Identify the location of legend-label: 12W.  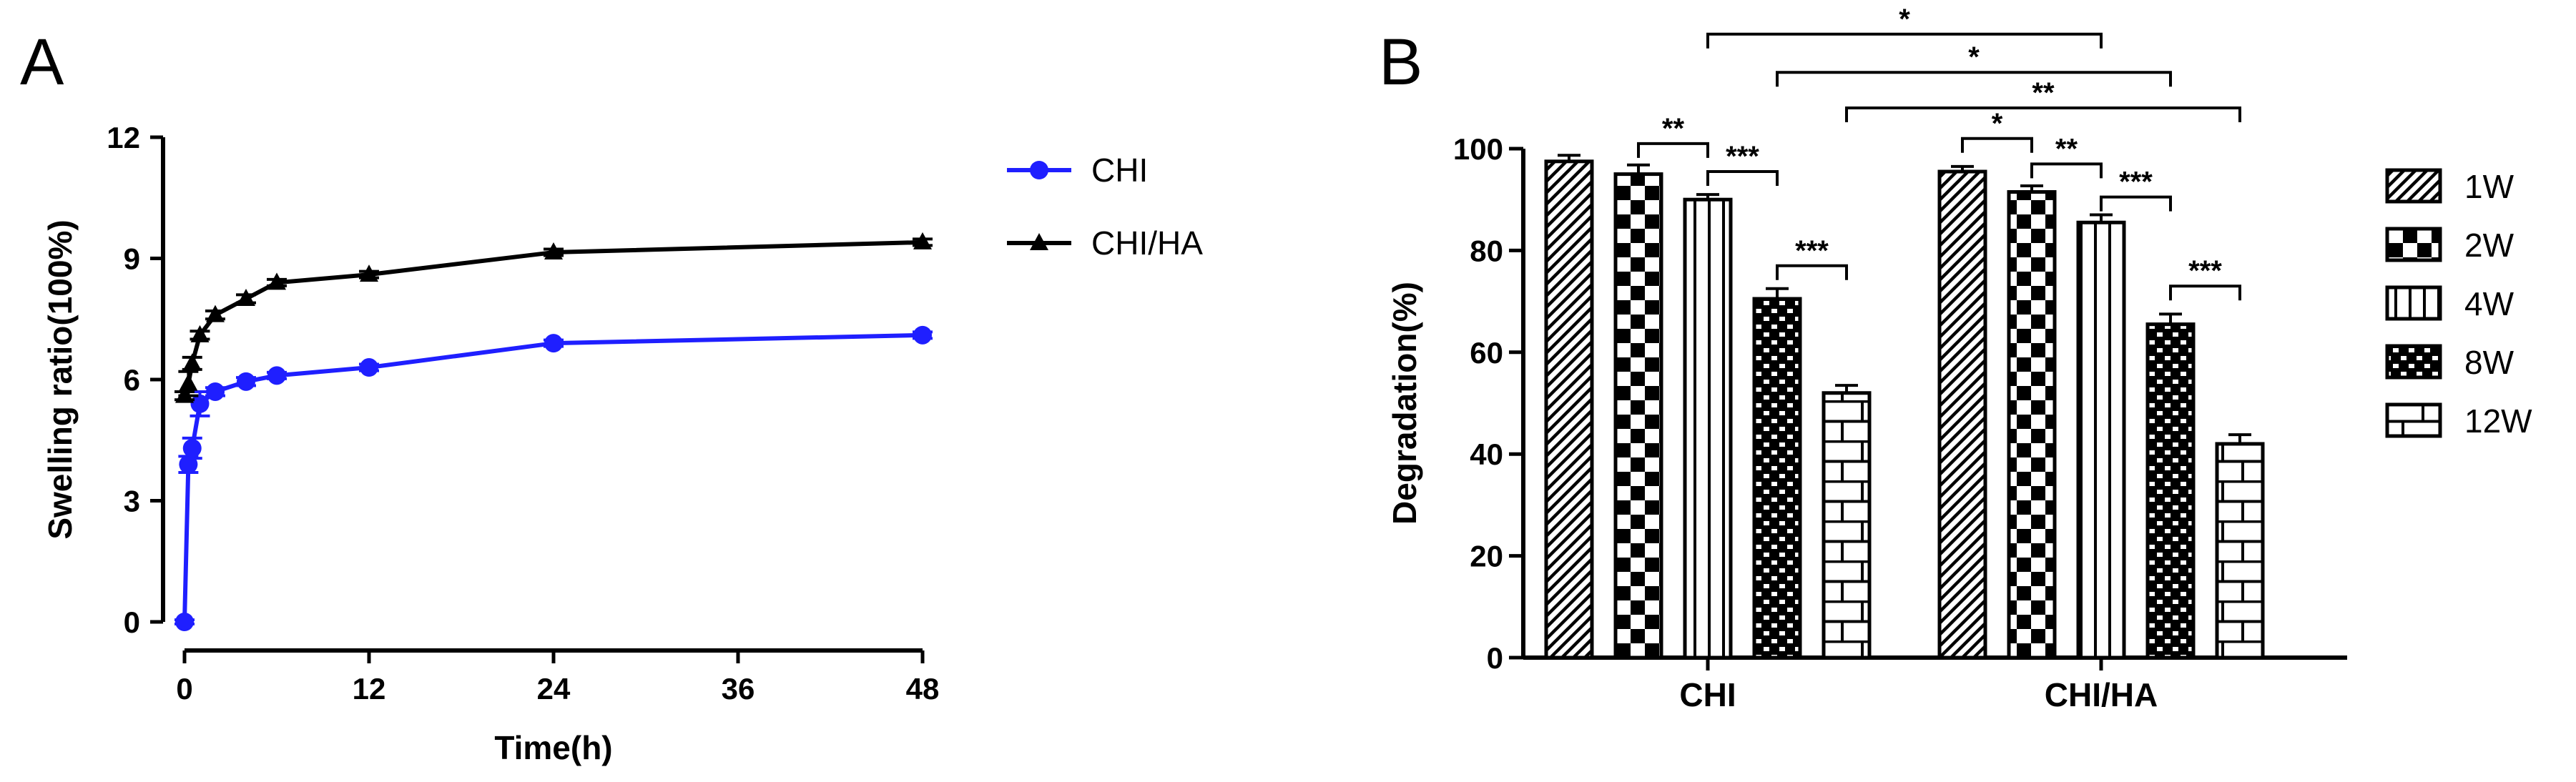
(2498, 421).